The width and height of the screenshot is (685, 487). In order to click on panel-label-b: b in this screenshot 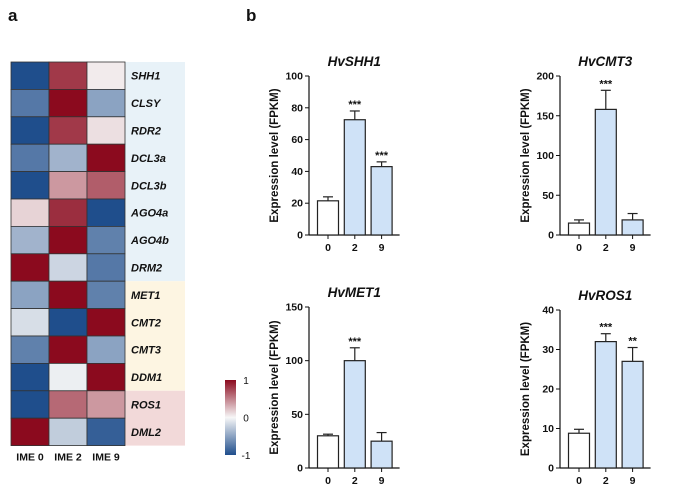, I will do `click(251, 15)`.